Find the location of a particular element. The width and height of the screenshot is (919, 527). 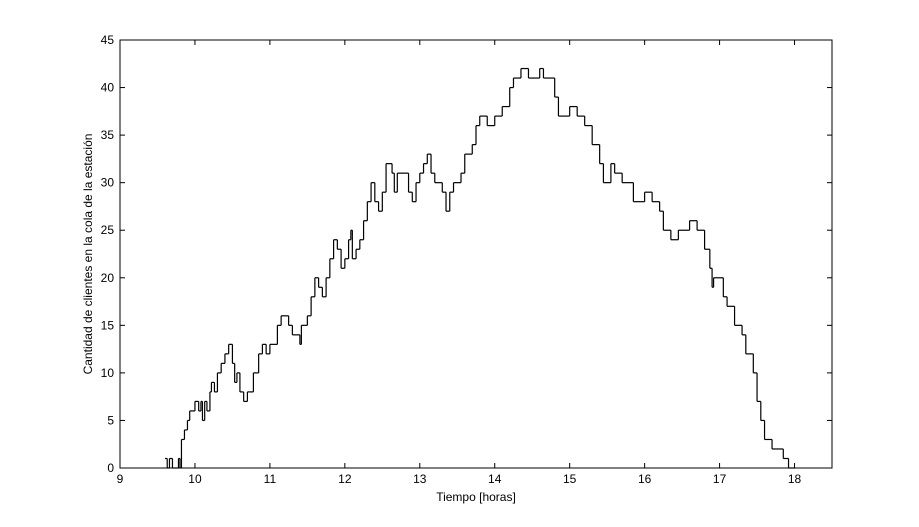

x-tick-label: 9 is located at coordinates (120, 479).